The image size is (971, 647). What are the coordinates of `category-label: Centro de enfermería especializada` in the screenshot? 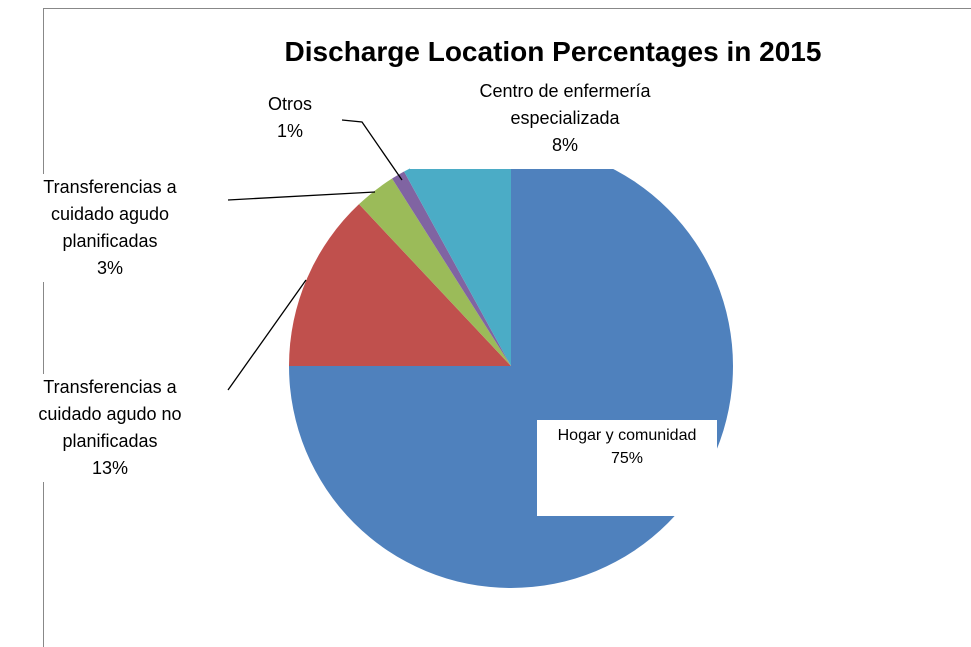 It's located at (565, 104).